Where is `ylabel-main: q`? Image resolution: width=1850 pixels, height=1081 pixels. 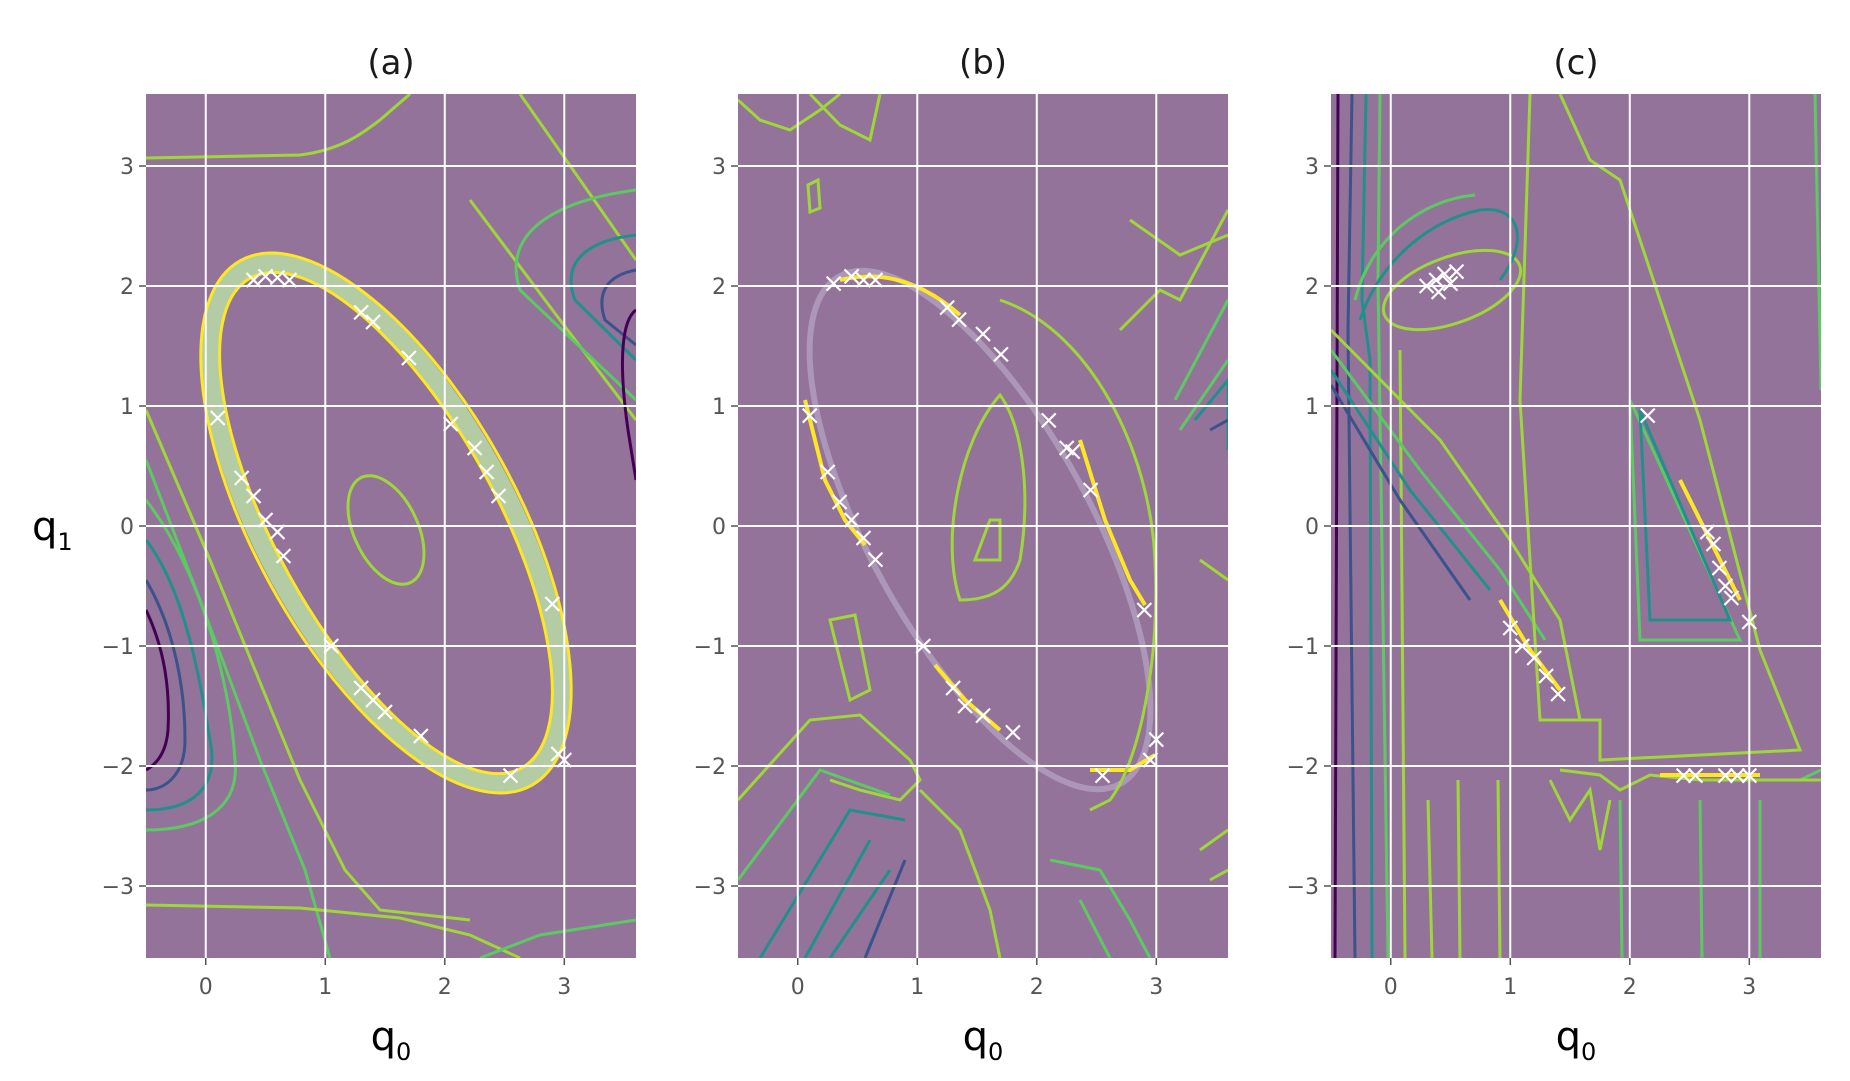 ylabel-main: q is located at coordinates (44, 527).